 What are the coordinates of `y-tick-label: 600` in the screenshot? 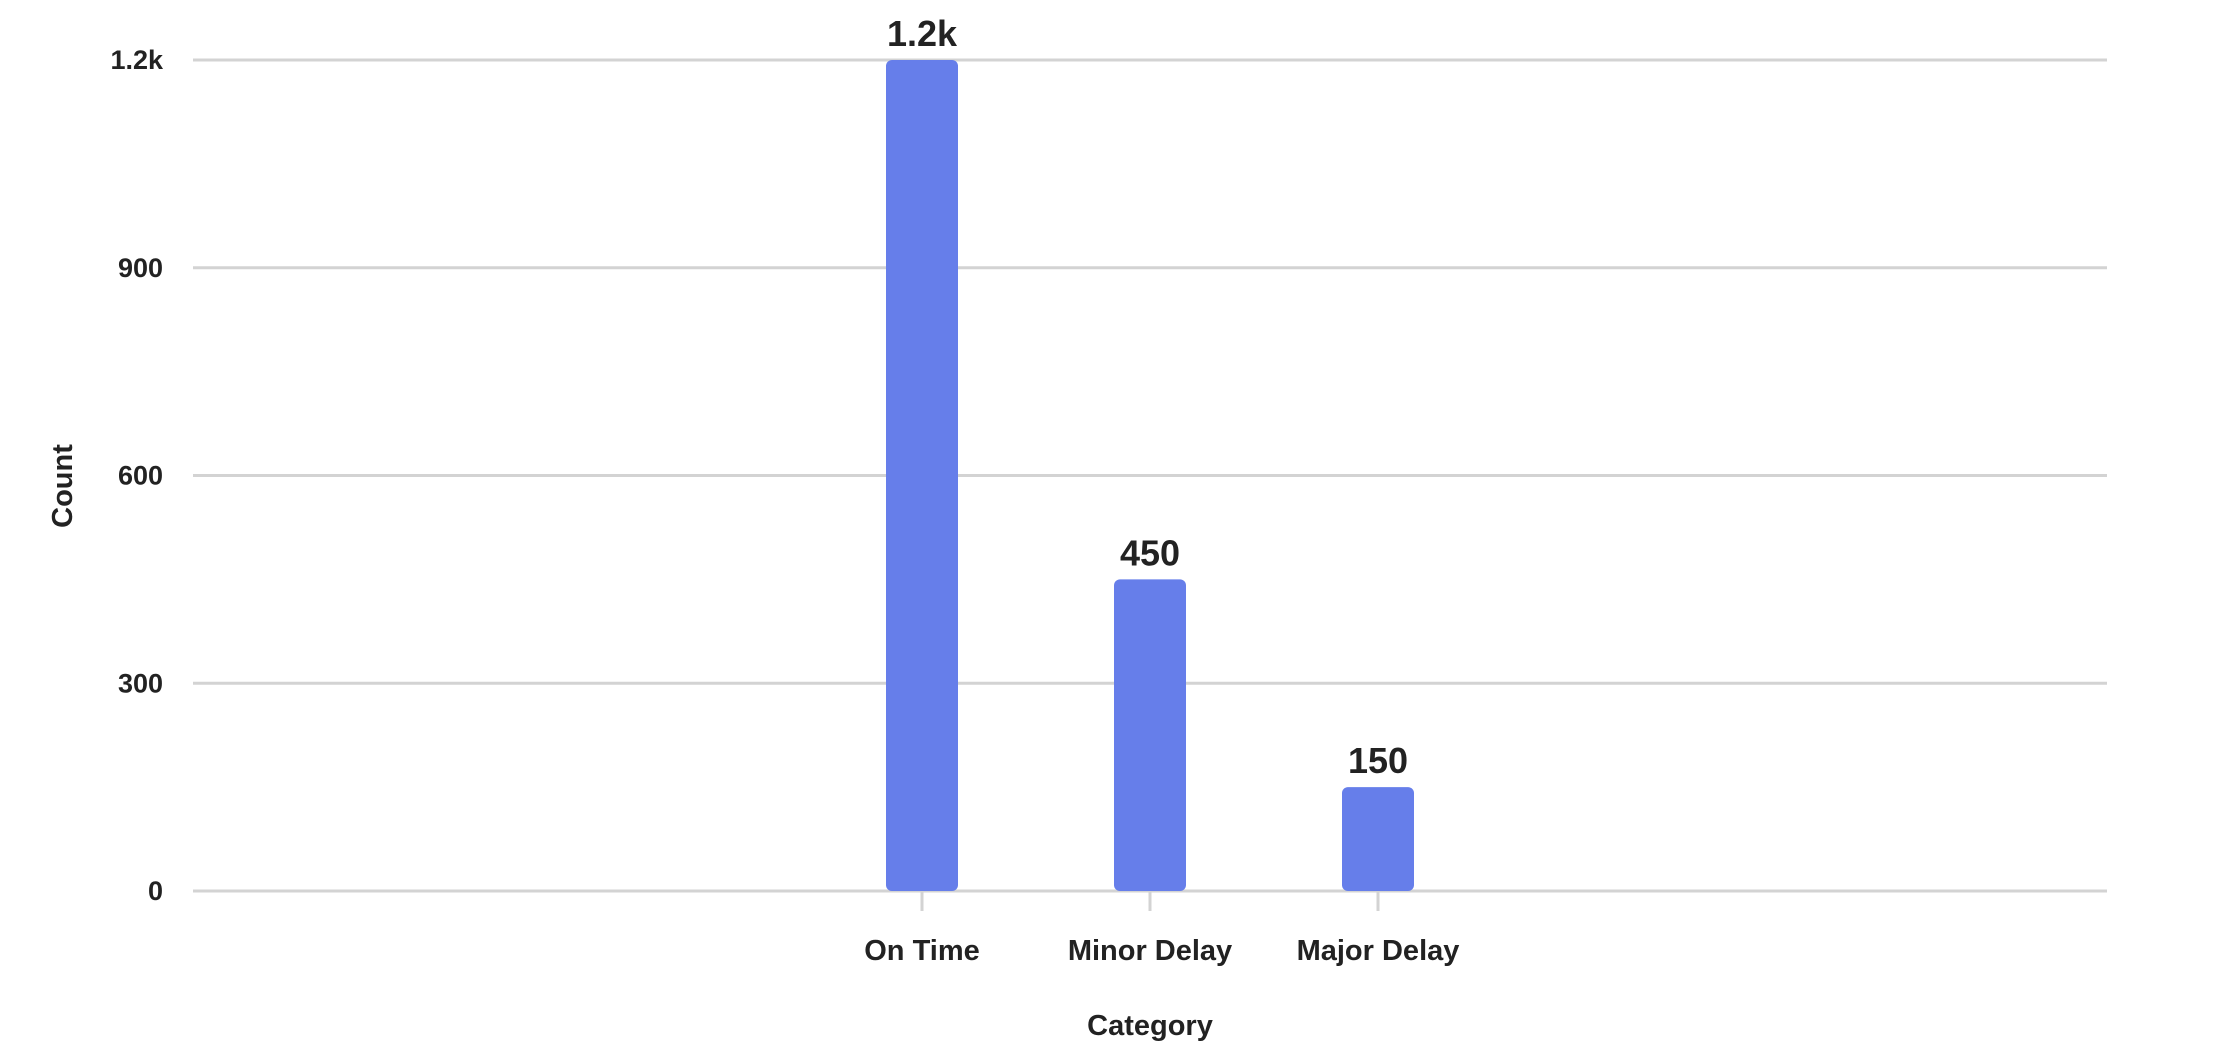 It's located at (140, 476).